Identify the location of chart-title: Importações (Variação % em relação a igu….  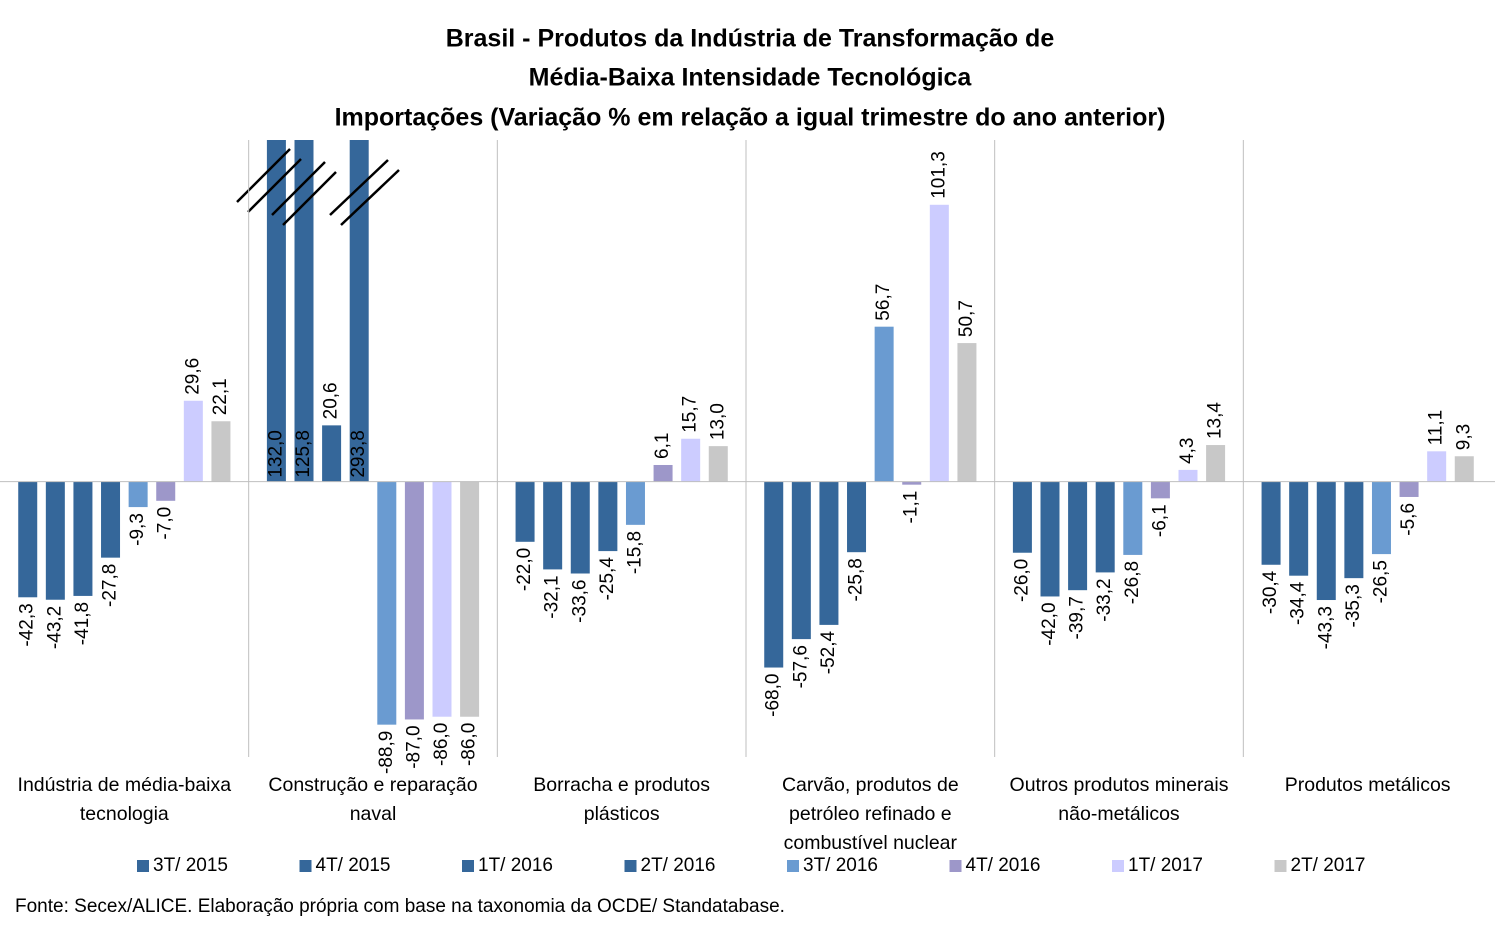
(750, 118).